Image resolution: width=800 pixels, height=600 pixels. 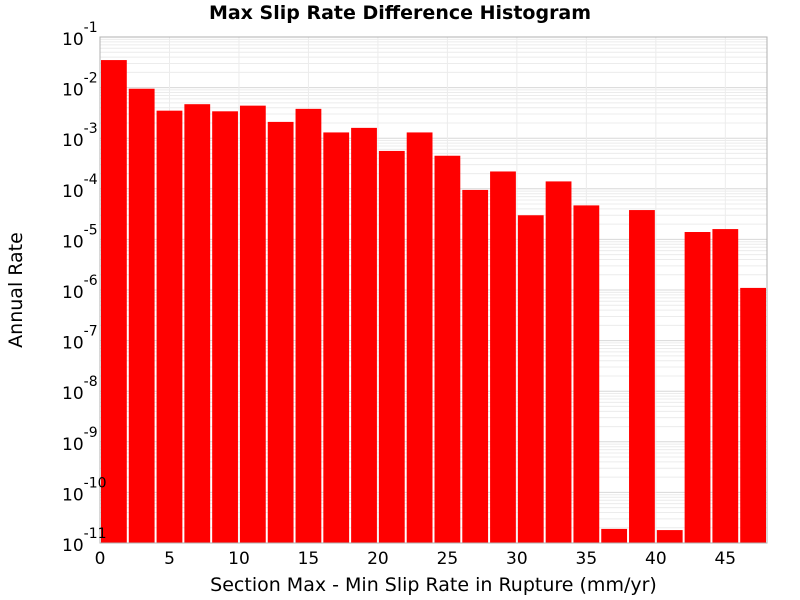 What do you see at coordinates (239, 559) in the screenshot?
I see `x-tick-label: 10` at bounding box center [239, 559].